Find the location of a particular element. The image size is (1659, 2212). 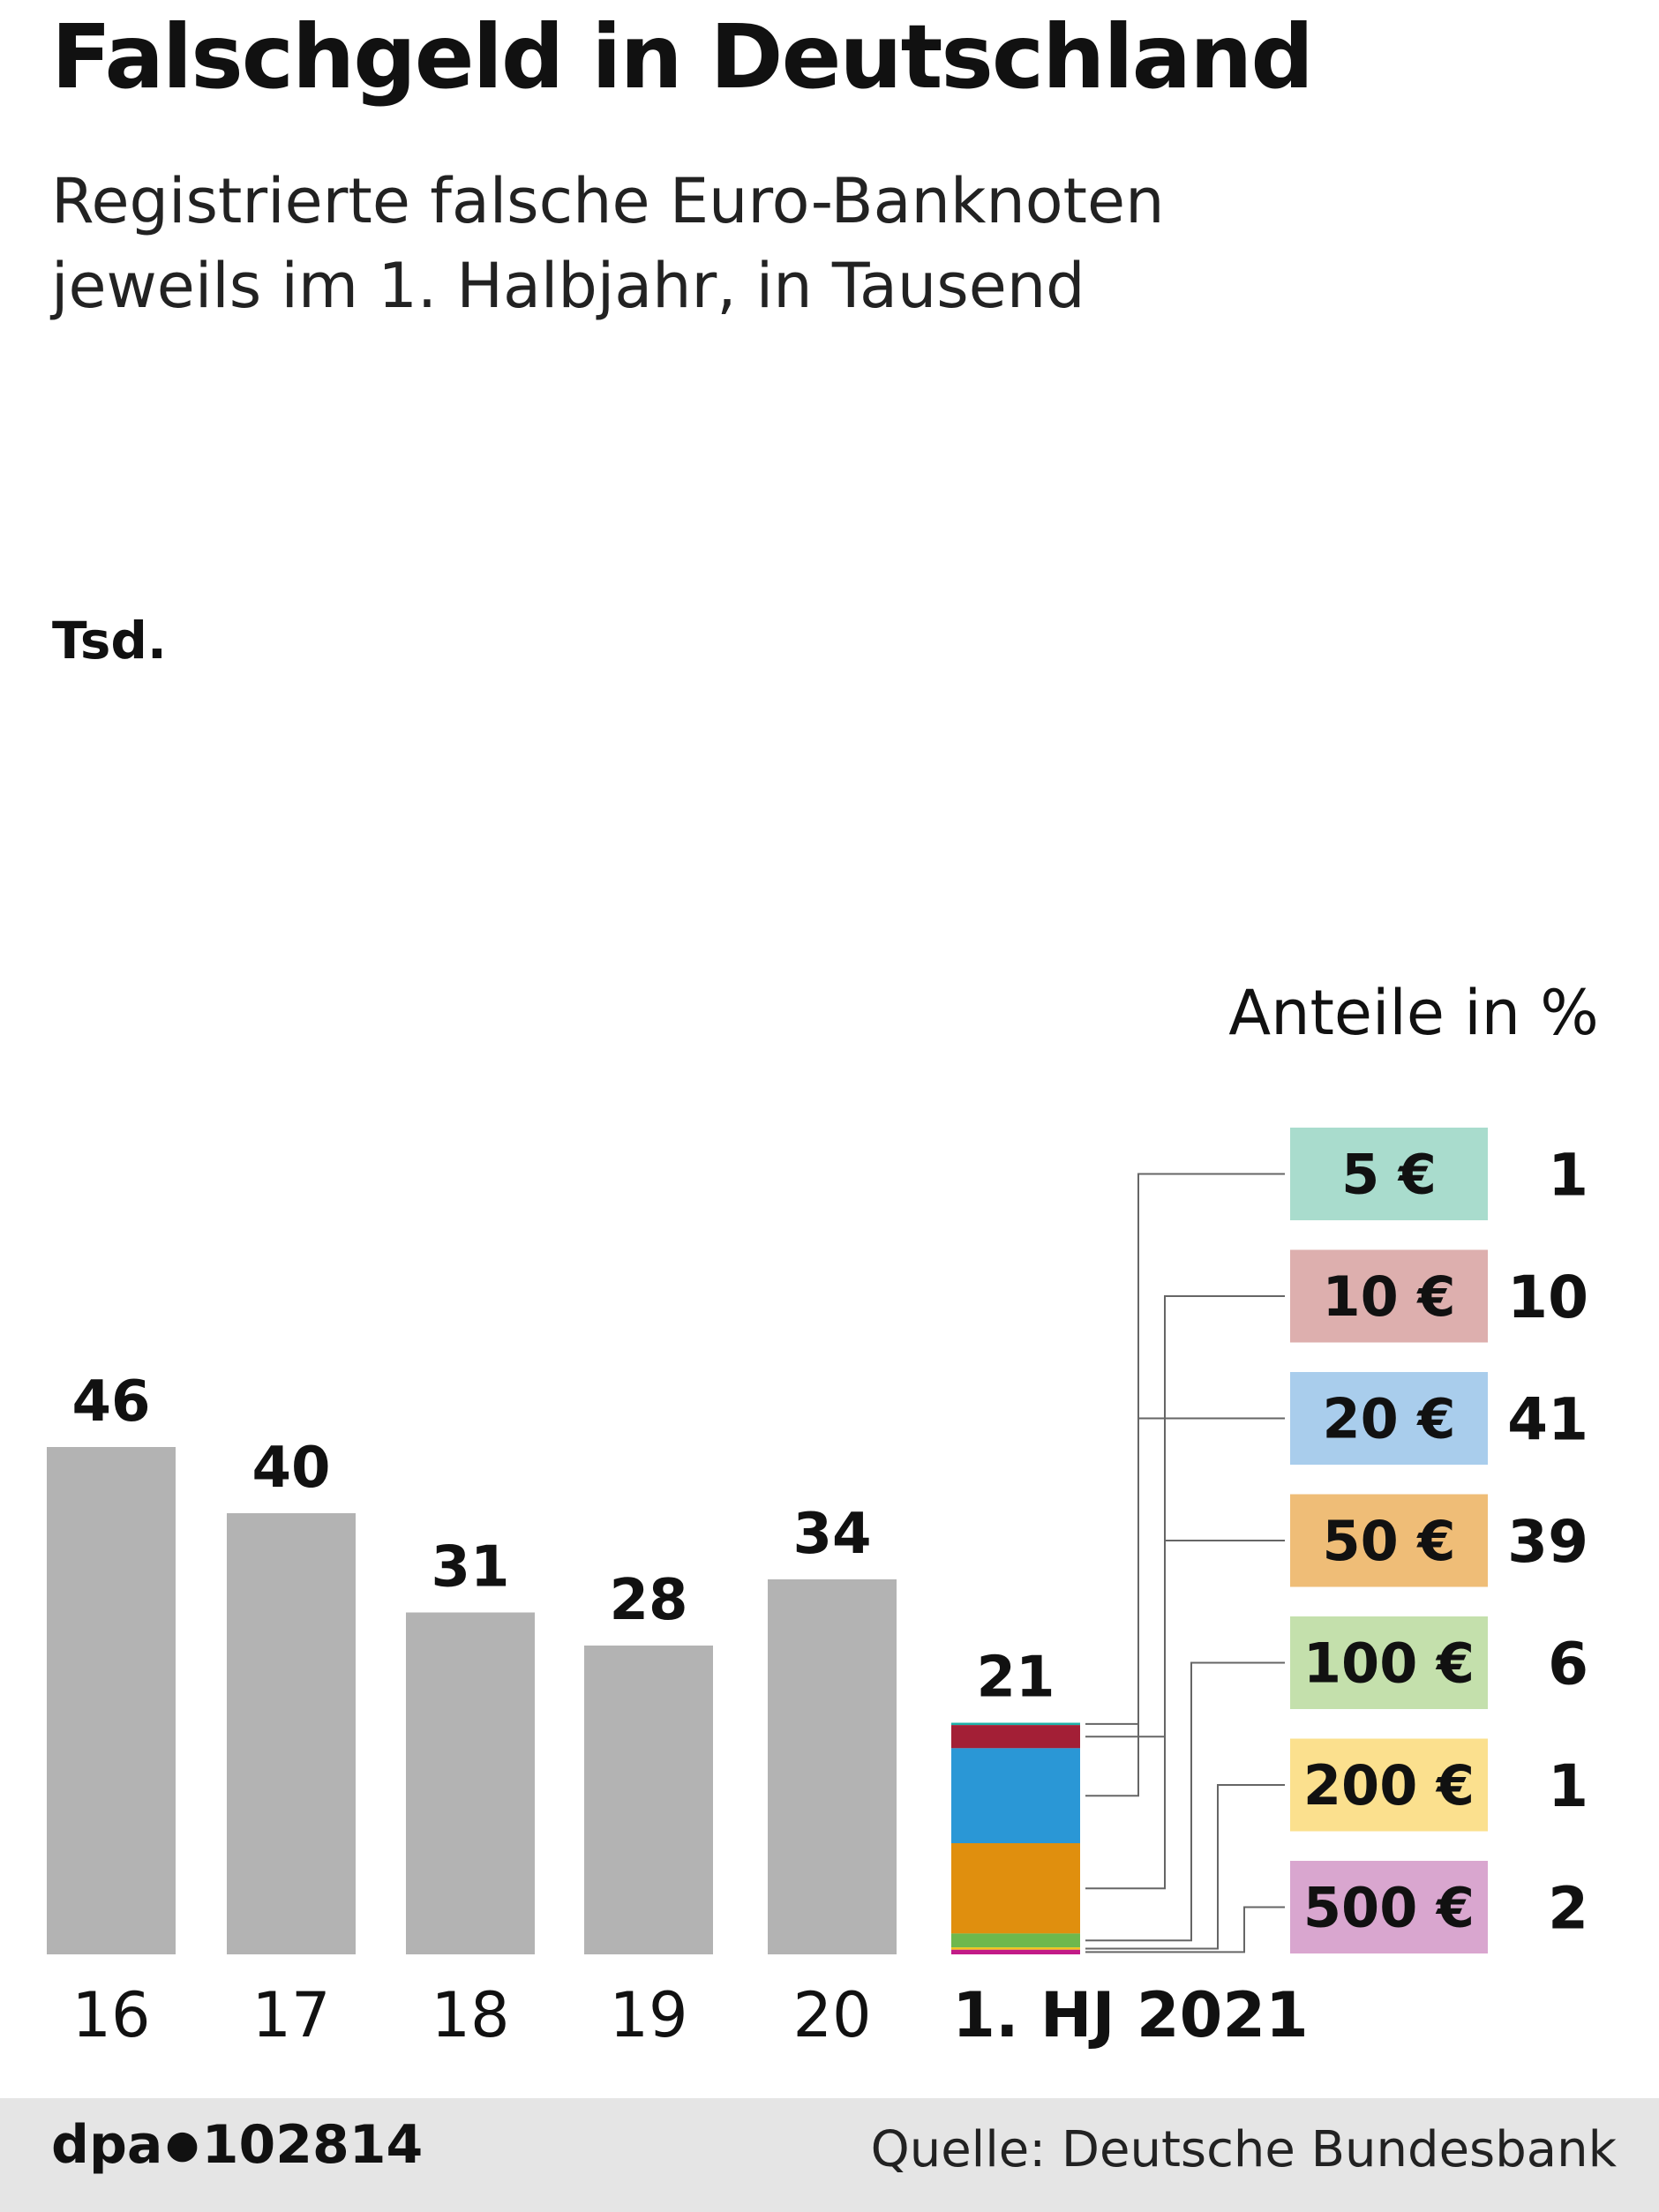

legend-value-3: 39 is located at coordinates (1547, 1542).